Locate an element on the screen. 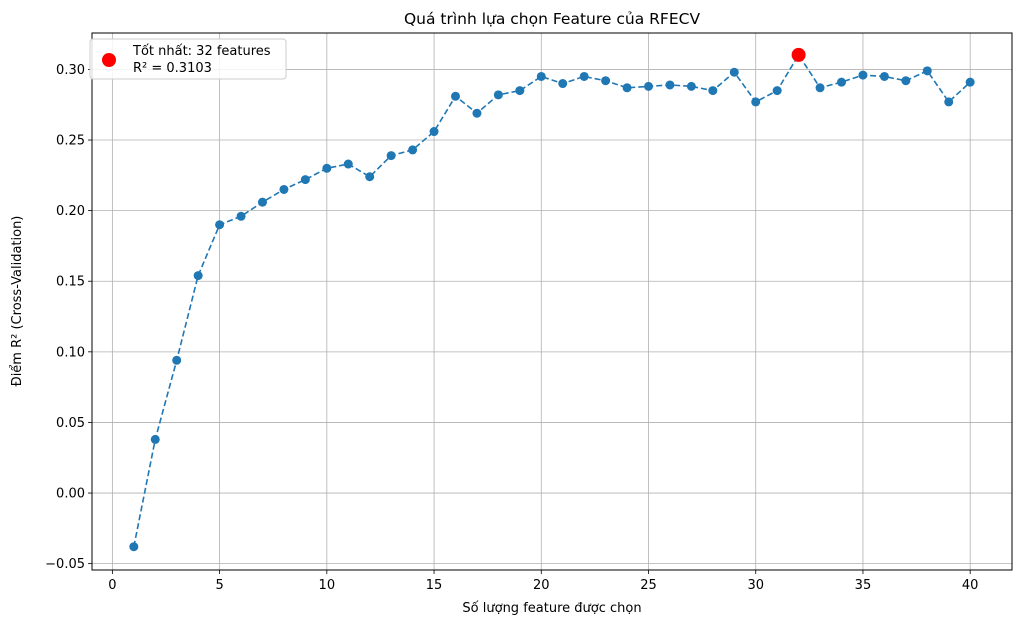 The width and height of the screenshot is (1021, 626). legend-box is located at coordinates (188, 59).